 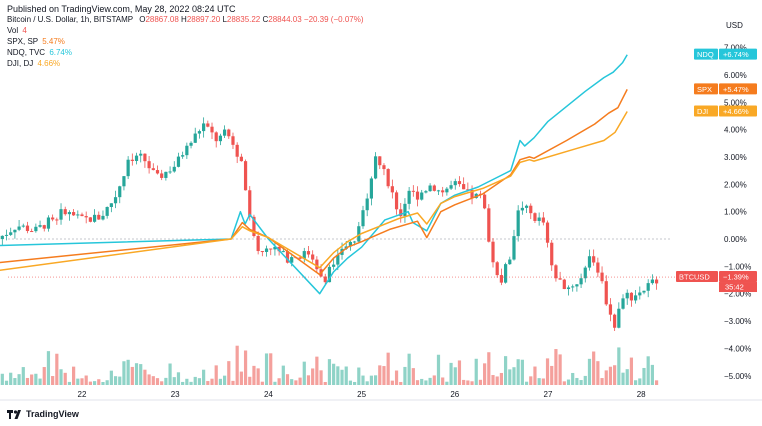 I want to click on badge-value: −1.39%, so click(x=736, y=277).